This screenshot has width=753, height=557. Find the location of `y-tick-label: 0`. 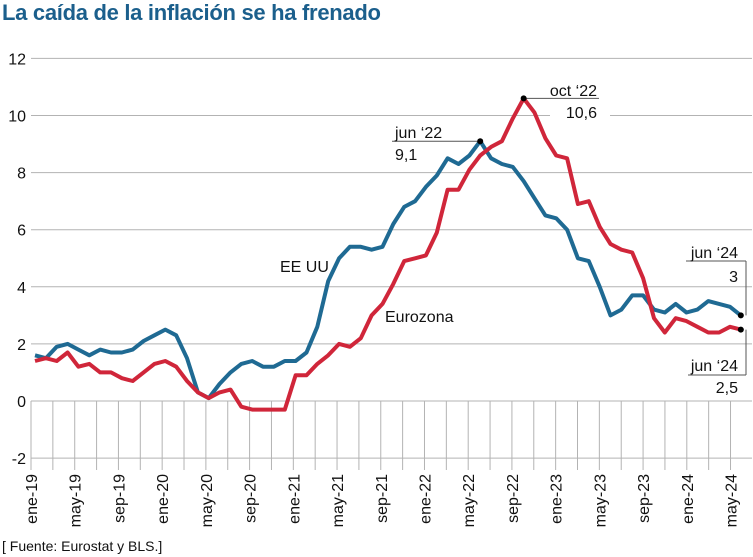

y-tick-label: 0 is located at coordinates (21, 402).